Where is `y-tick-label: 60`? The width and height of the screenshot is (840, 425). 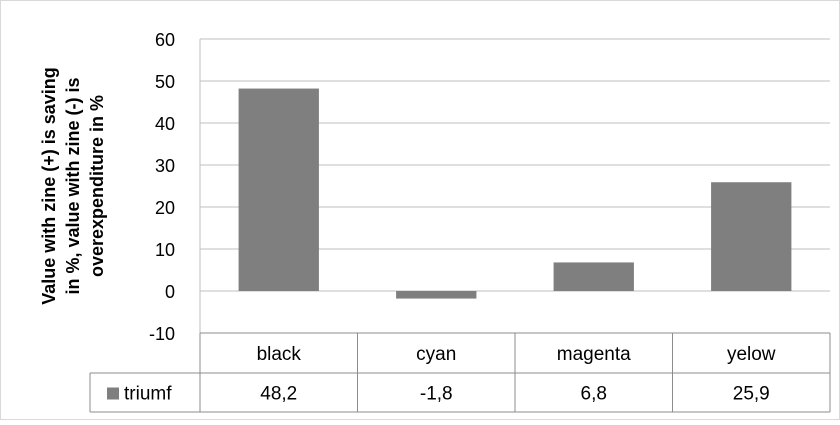 y-tick-label: 60 is located at coordinates (165, 40).